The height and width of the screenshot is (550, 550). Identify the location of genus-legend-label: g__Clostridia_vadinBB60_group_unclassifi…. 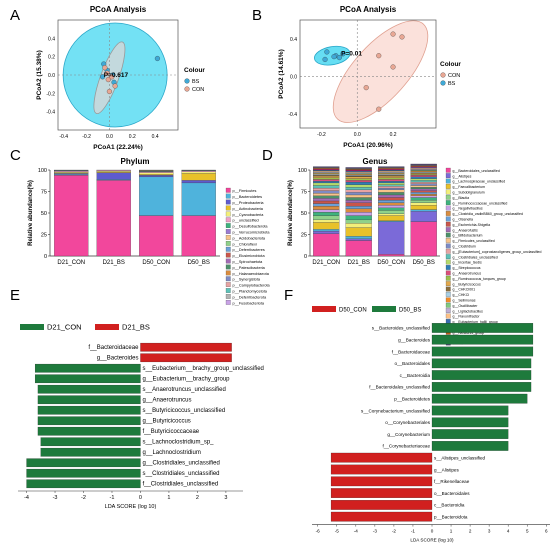
(488, 214).